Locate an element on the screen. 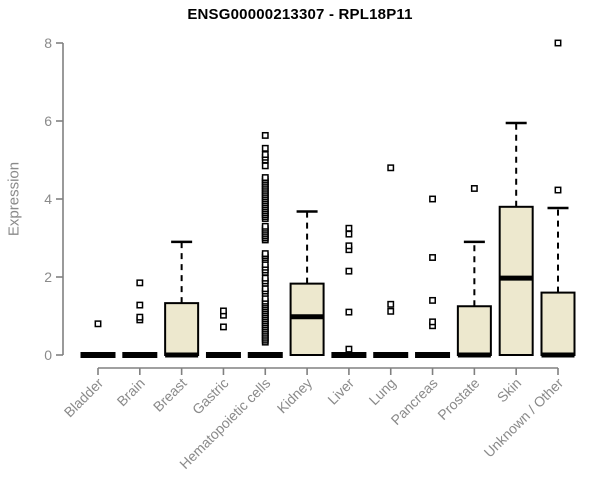  y-tick-label: 0 is located at coordinates (48, 355).